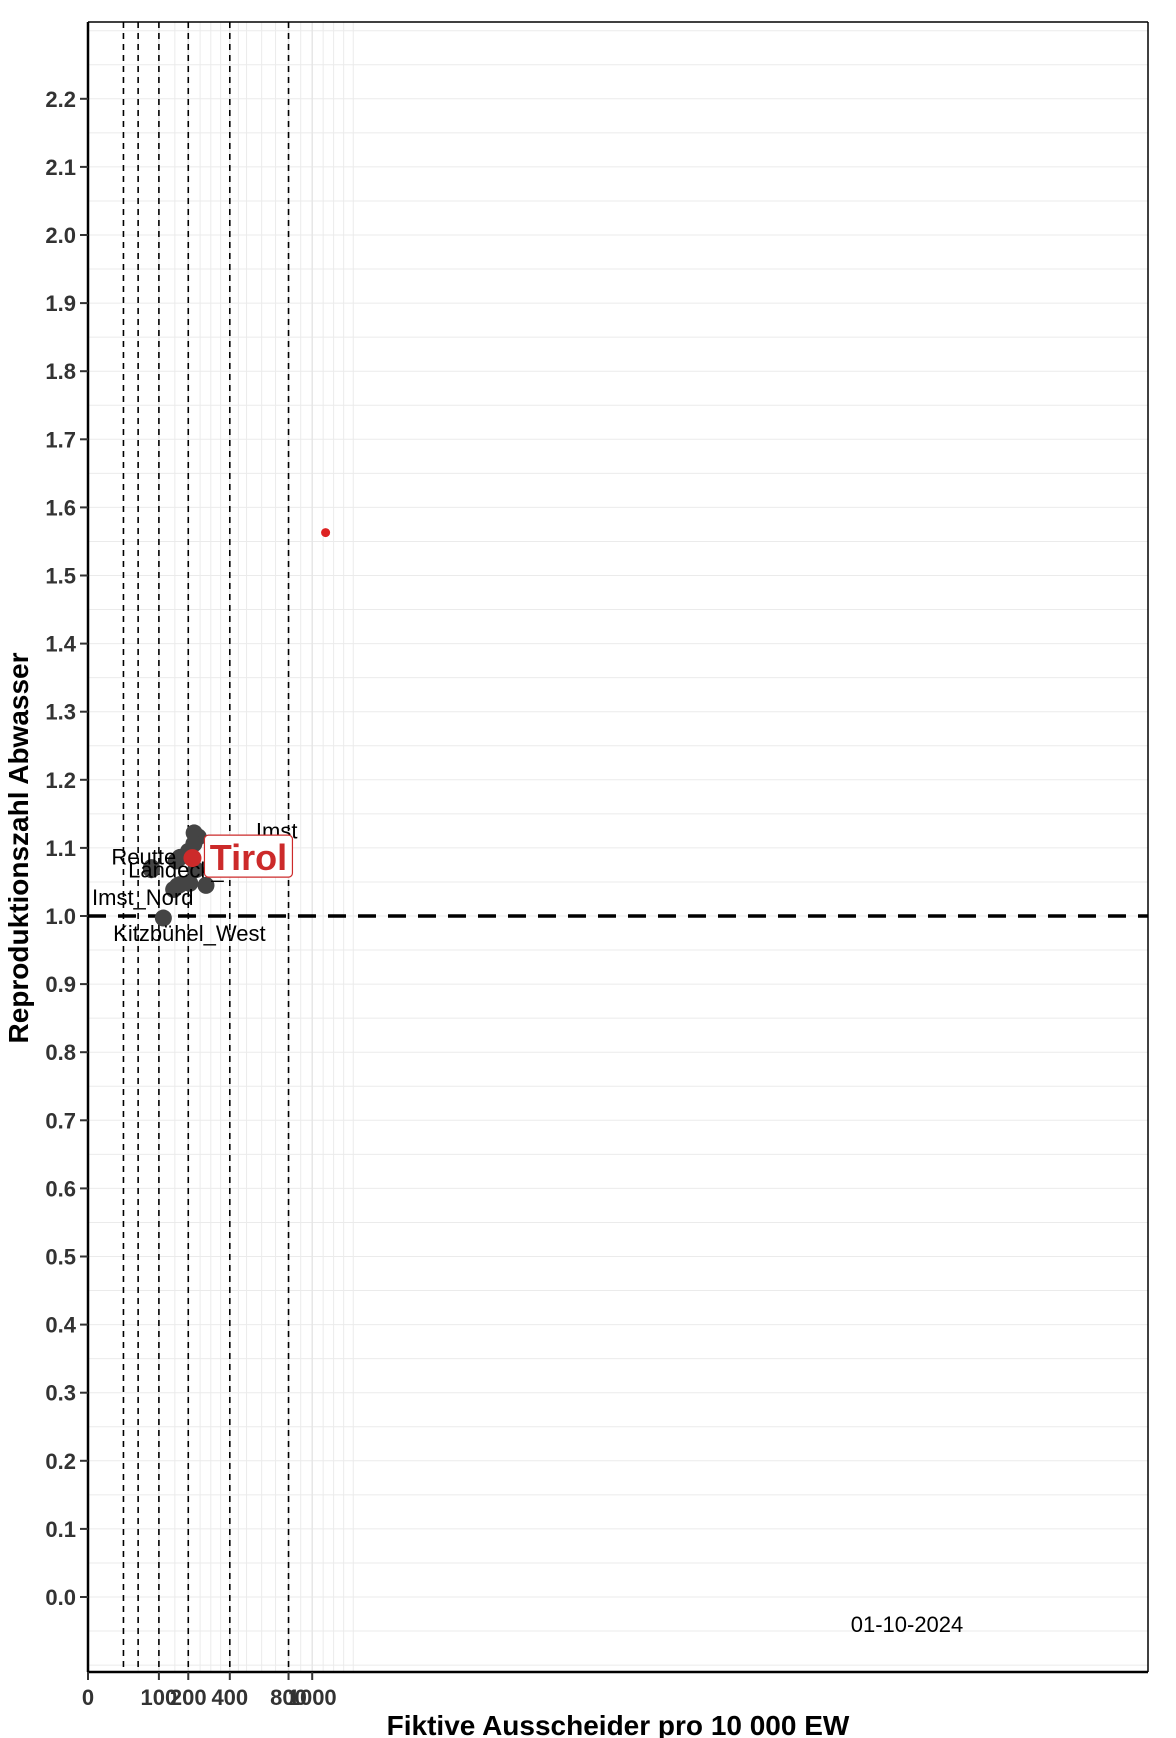 This screenshot has height=1738, width=1176. I want to click on y-tick-label: 1.7, so click(60, 439).